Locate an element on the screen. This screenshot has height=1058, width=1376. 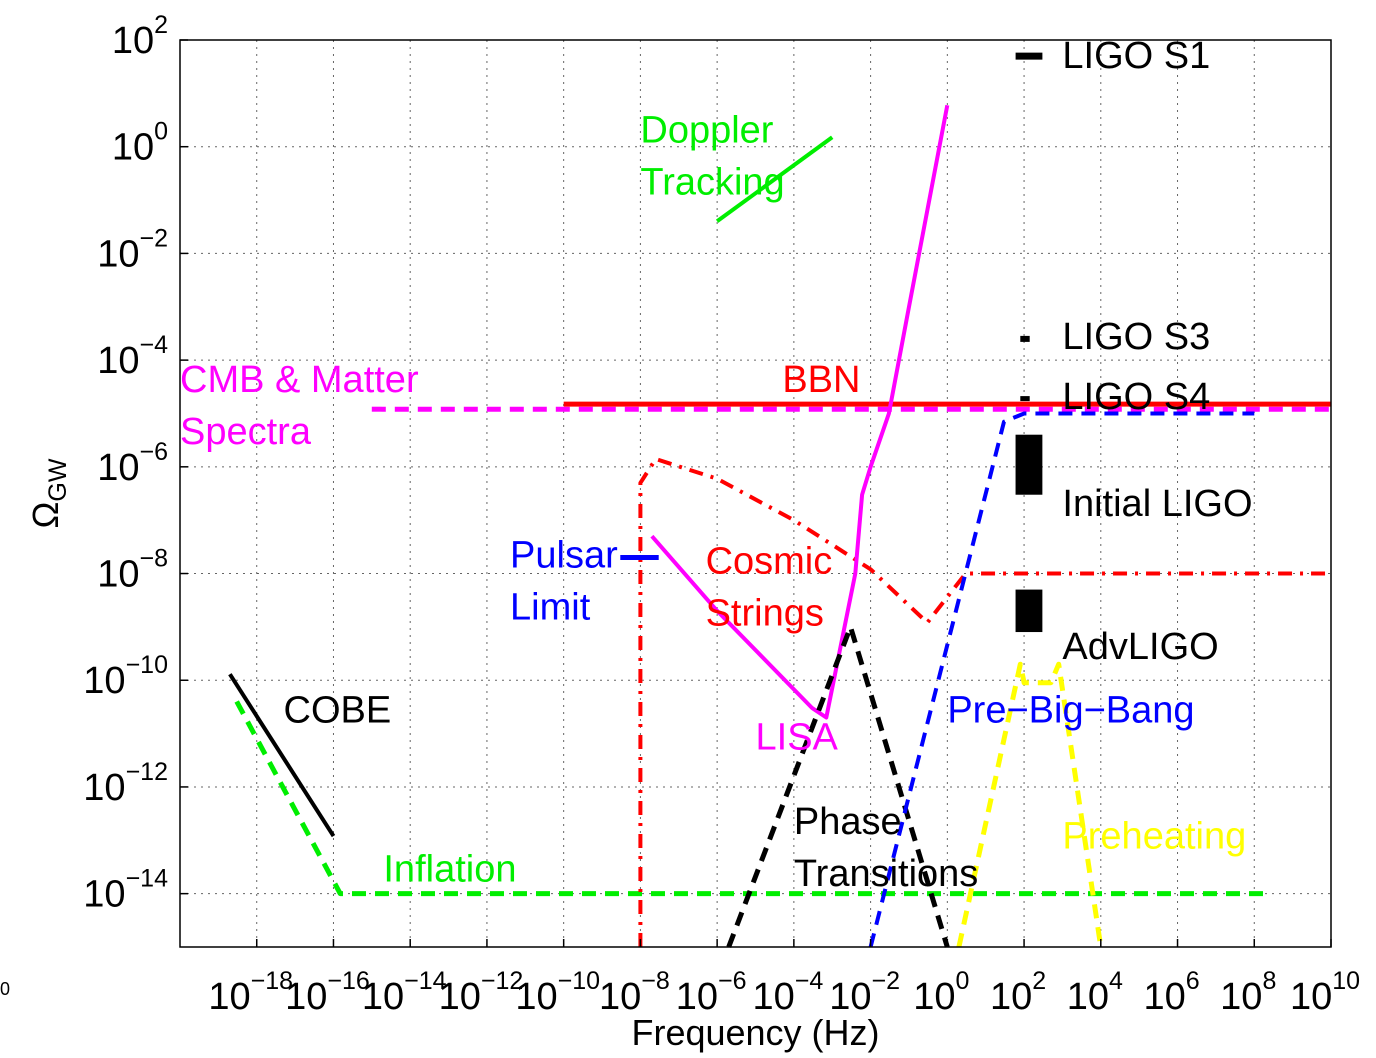
y-axis-label: ΩGW is located at coordinates (48, 493).